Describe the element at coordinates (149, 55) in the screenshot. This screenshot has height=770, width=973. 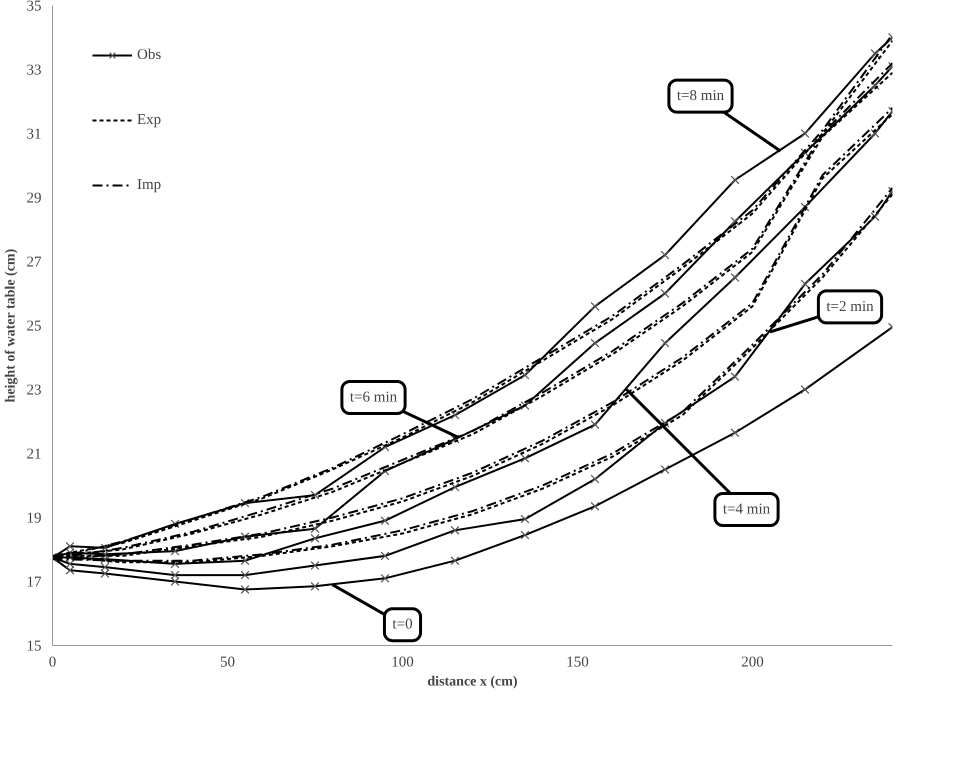
I see `legend-label: Obs` at that location.